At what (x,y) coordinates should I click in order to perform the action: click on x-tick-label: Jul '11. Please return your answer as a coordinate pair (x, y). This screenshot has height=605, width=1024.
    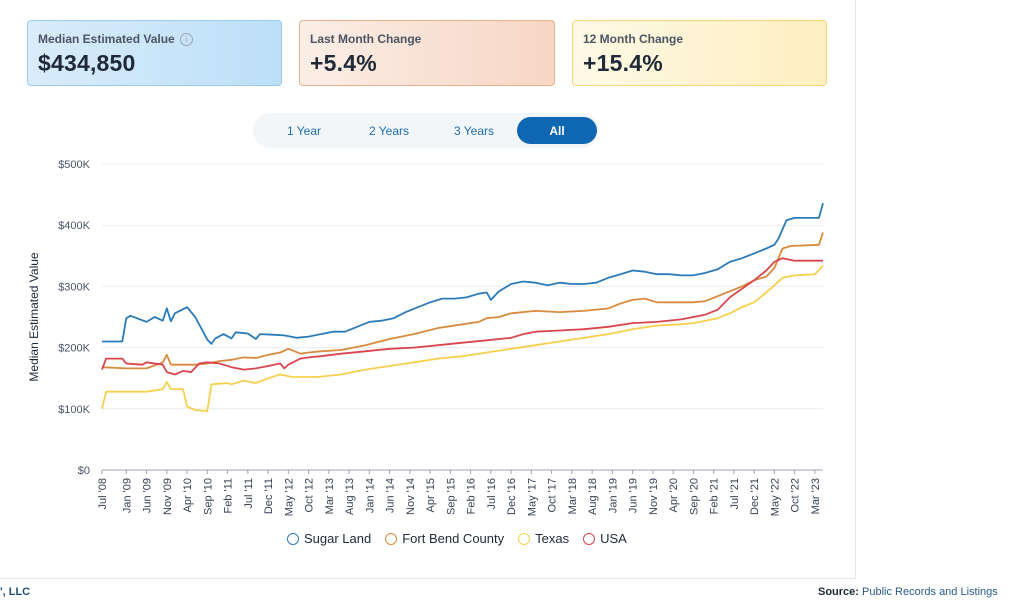
    Looking at the image, I should click on (249, 493).